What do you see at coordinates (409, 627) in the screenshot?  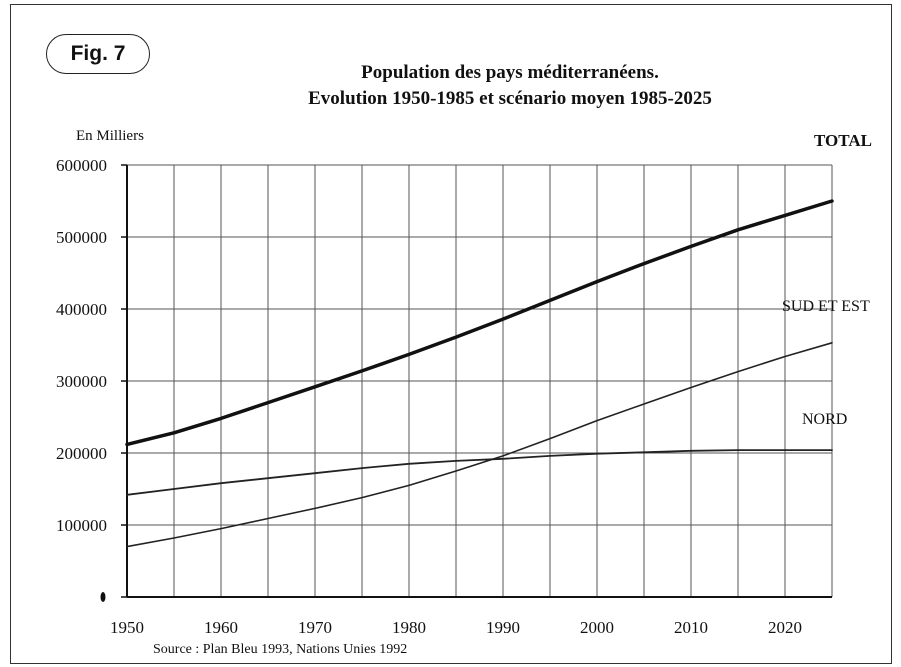 I see `x-tick-label: 1980` at bounding box center [409, 627].